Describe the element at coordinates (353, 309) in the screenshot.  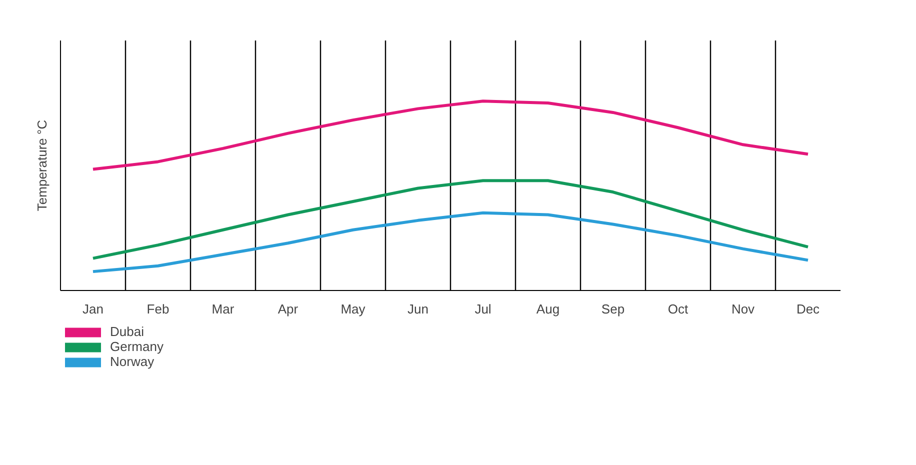
I see `x-tick-label: May` at that location.